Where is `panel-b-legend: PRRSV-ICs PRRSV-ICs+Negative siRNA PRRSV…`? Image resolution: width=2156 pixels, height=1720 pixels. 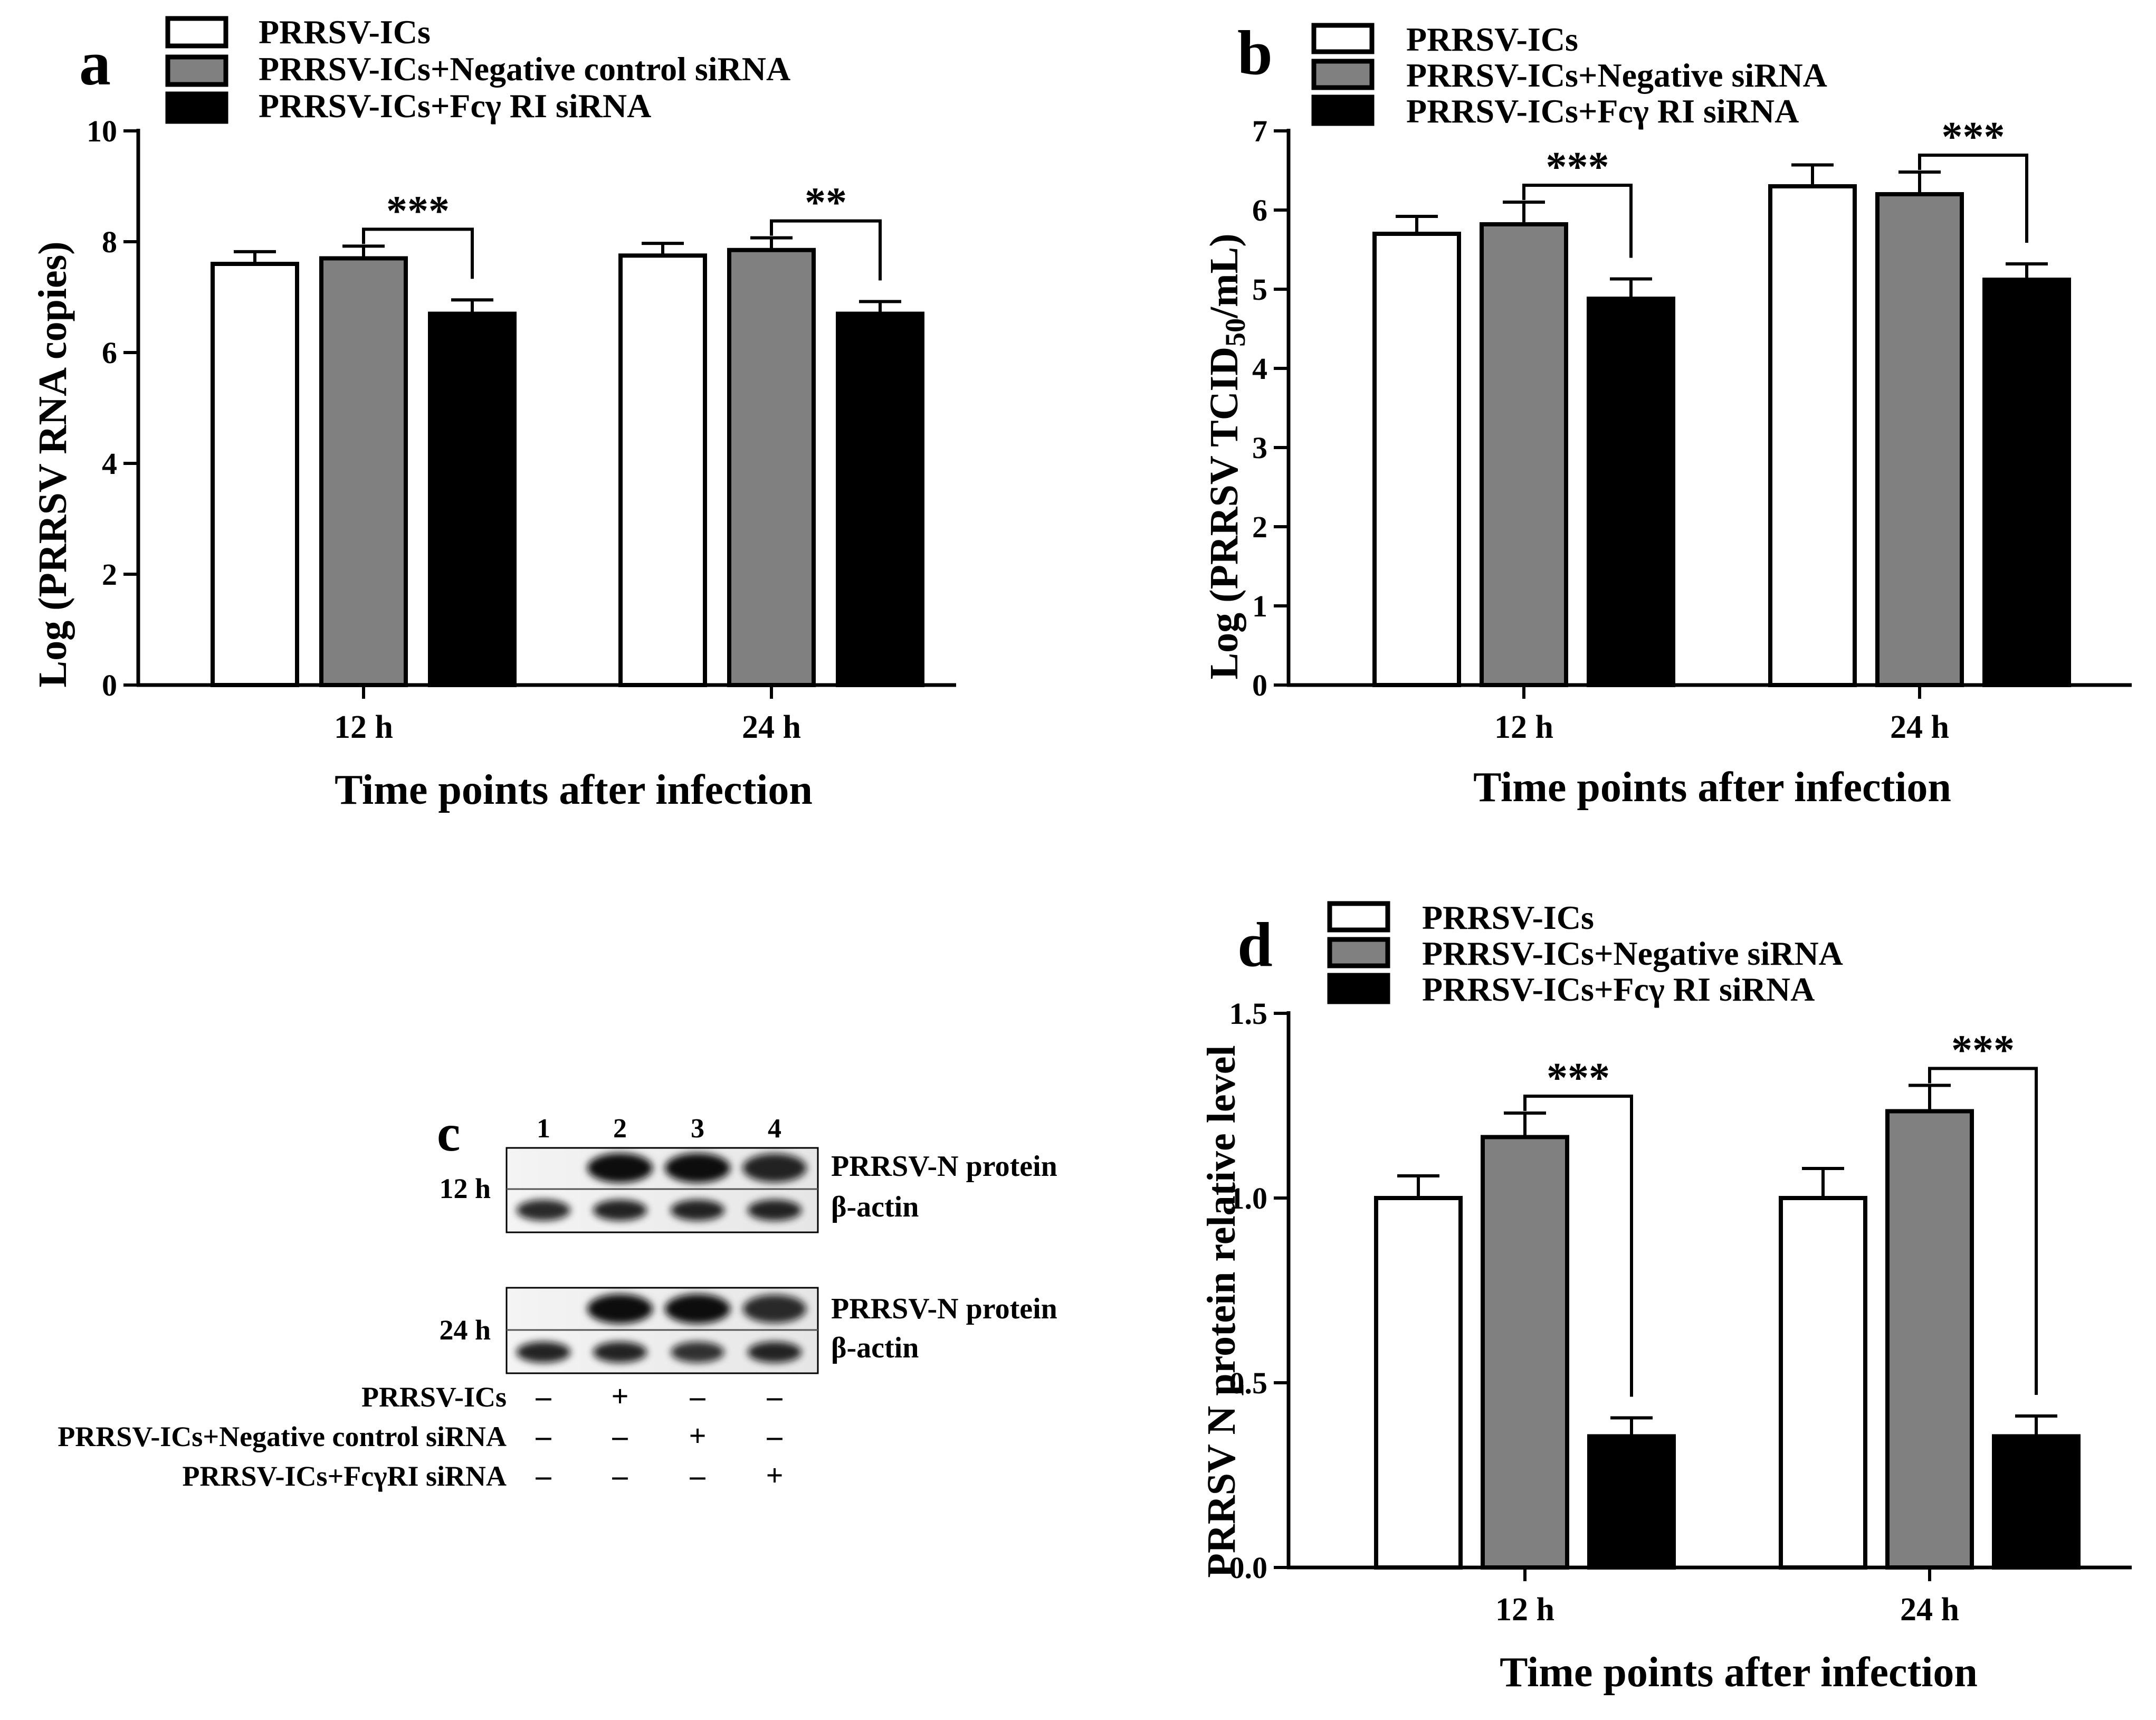 panel-b-legend: PRRSV-ICs PRRSV-ICs+Negative siRNA PRRSV… is located at coordinates (1569, 75).